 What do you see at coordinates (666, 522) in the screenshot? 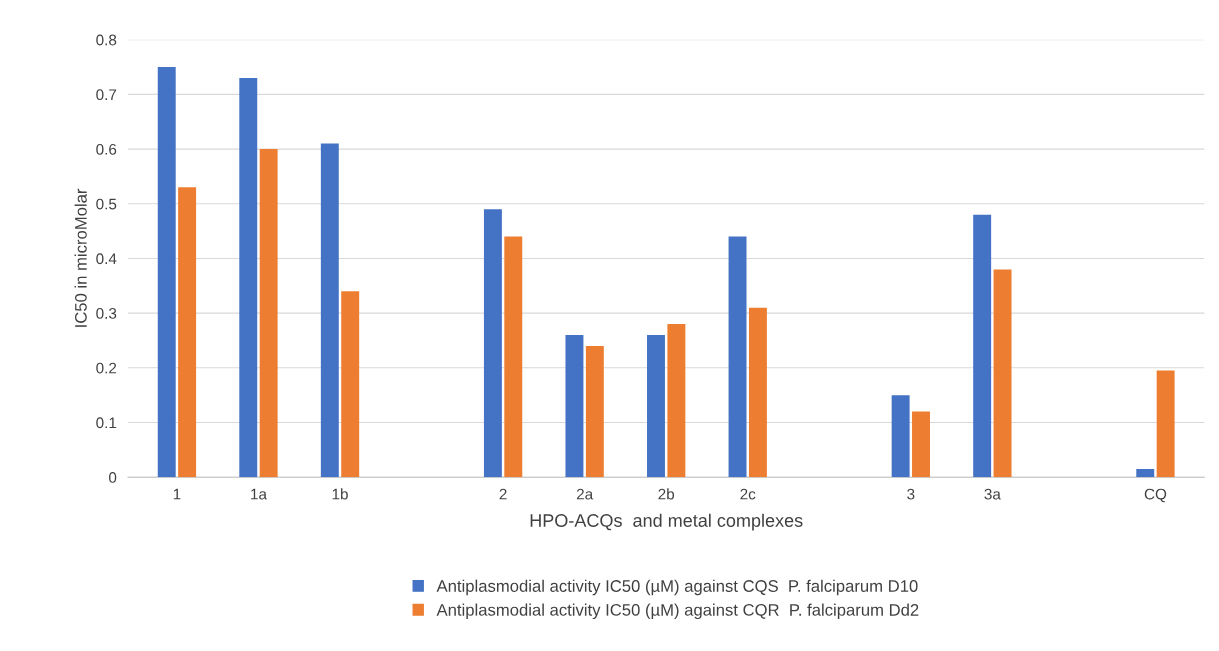
I see `x-axis-title: HPO-ACQs and metal complexes` at bounding box center [666, 522].